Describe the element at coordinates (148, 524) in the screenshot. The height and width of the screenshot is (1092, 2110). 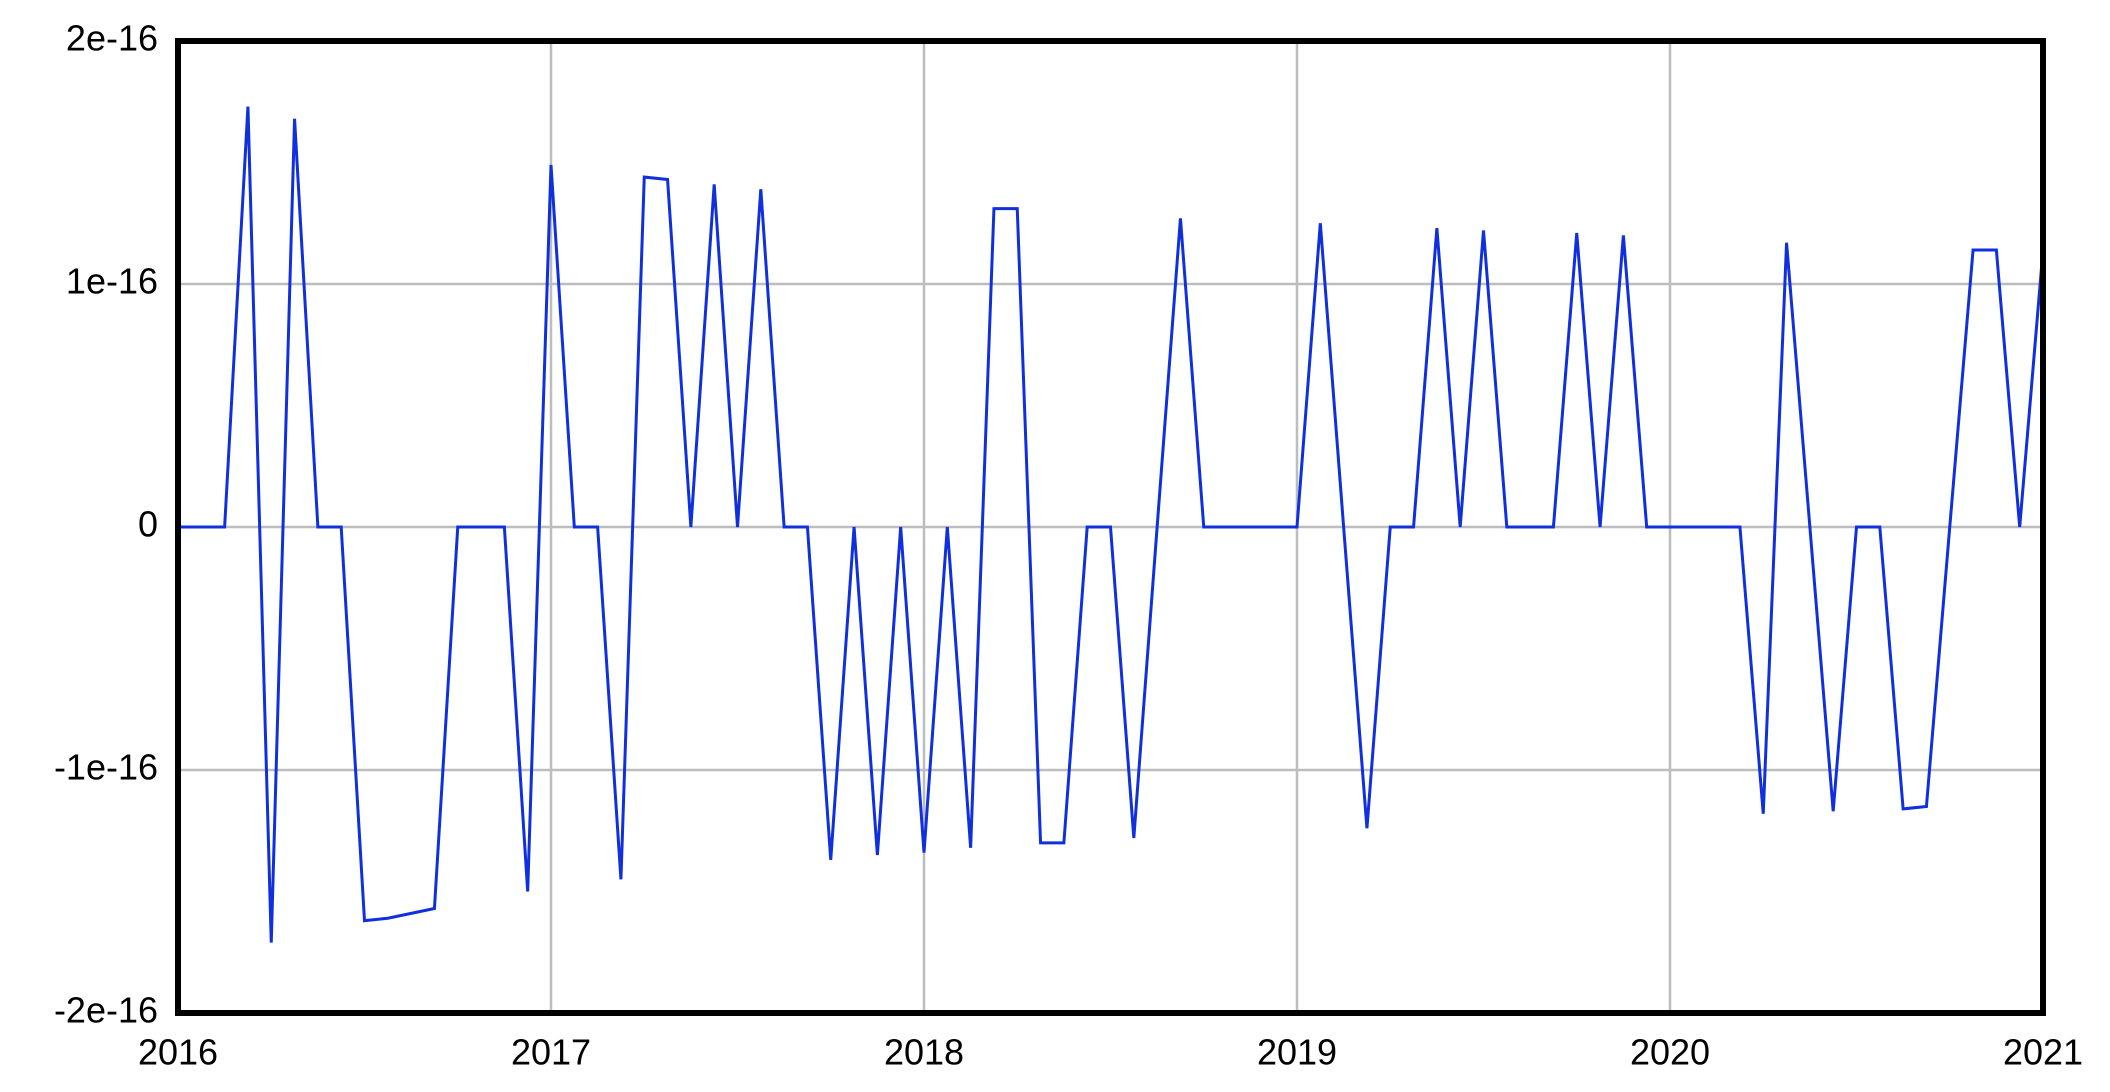
I see `y-tick-label: 0` at that location.